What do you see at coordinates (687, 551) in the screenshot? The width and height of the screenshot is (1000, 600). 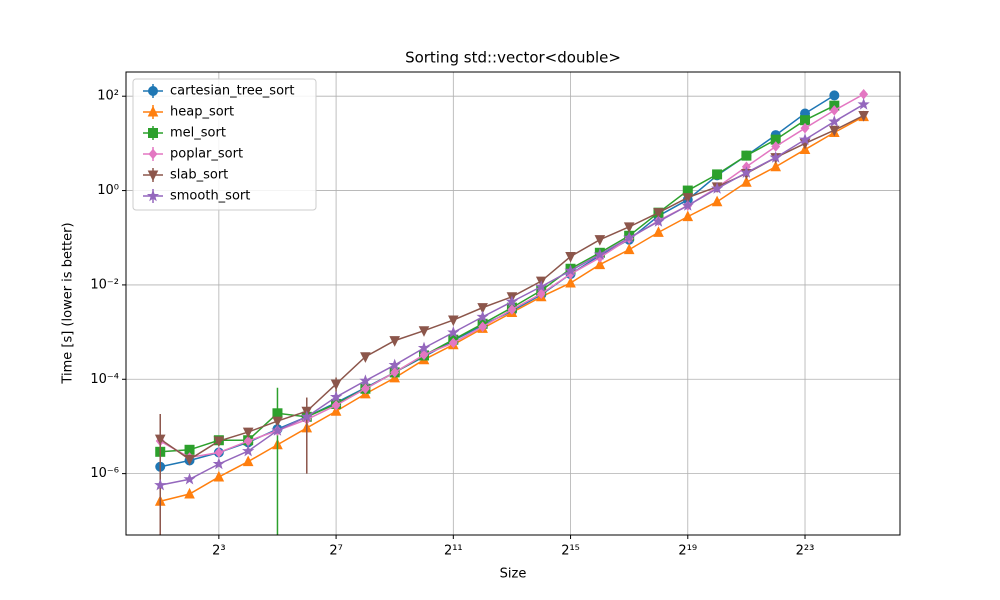 I see `x-tick-label: 2¹⁹` at bounding box center [687, 551].